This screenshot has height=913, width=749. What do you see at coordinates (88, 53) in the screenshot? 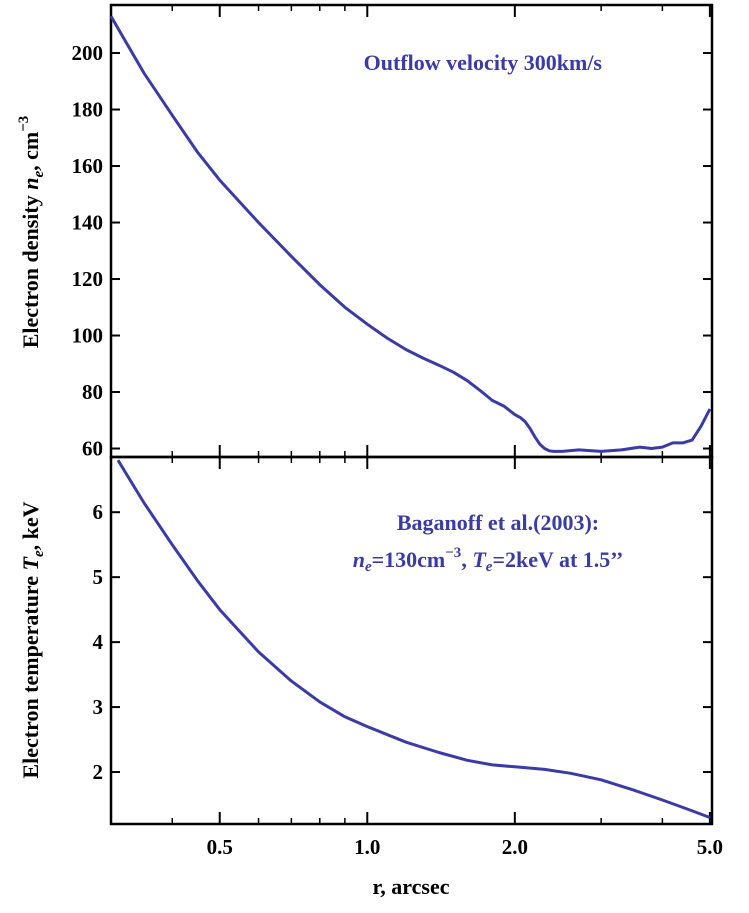
I see `top-y-tick-label: 200` at bounding box center [88, 53].